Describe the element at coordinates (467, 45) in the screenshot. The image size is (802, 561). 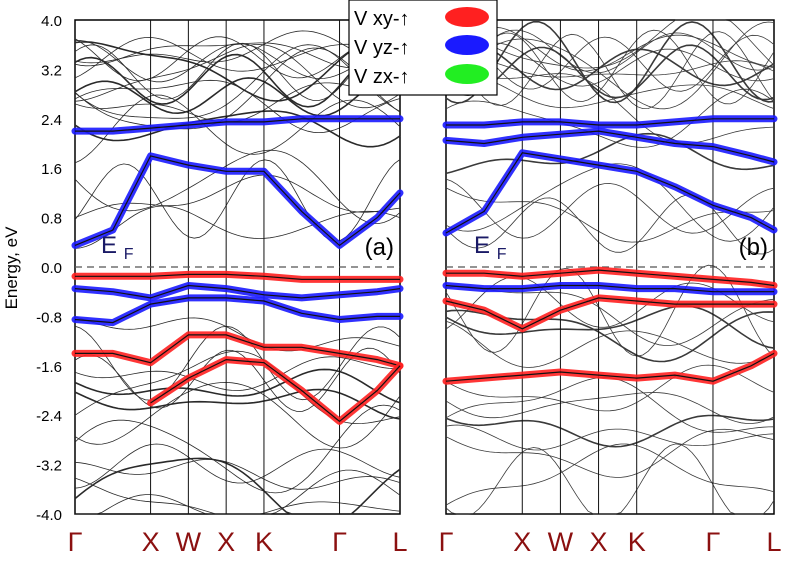
I see `legend-swatch-yz` at that location.